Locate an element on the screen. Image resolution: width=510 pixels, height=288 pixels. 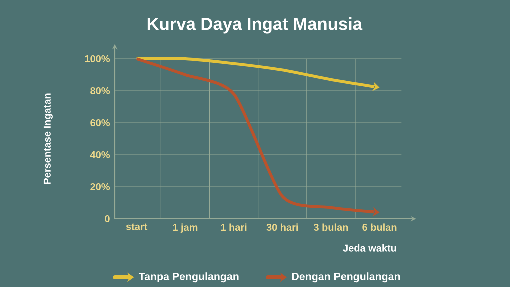
x-tick-label: 6 bulan is located at coordinates (379, 228).